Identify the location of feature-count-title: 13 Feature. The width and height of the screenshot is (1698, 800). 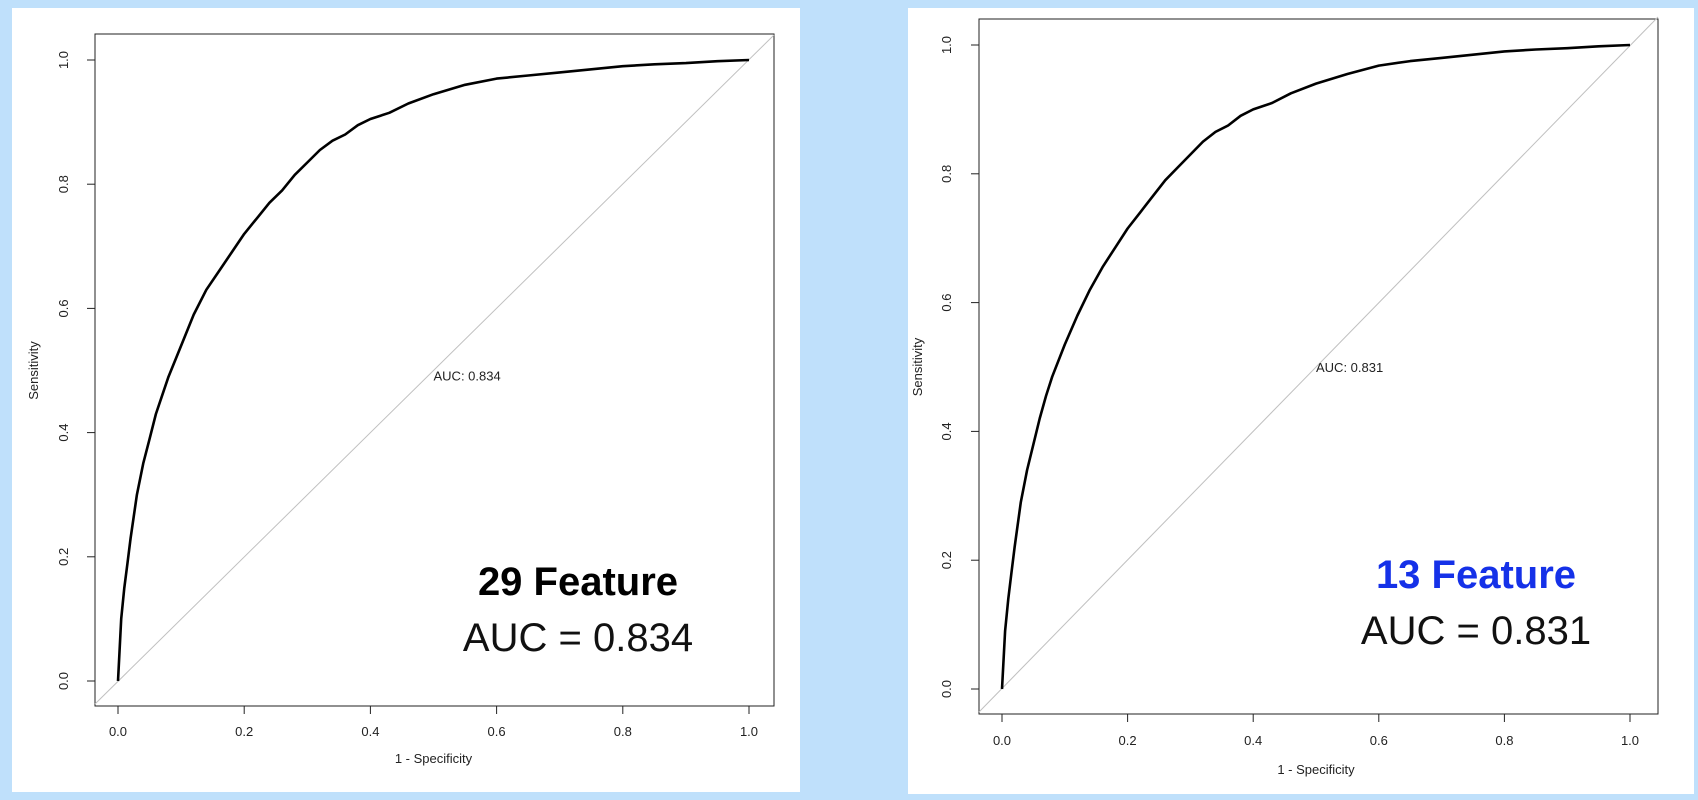
(1476, 575).